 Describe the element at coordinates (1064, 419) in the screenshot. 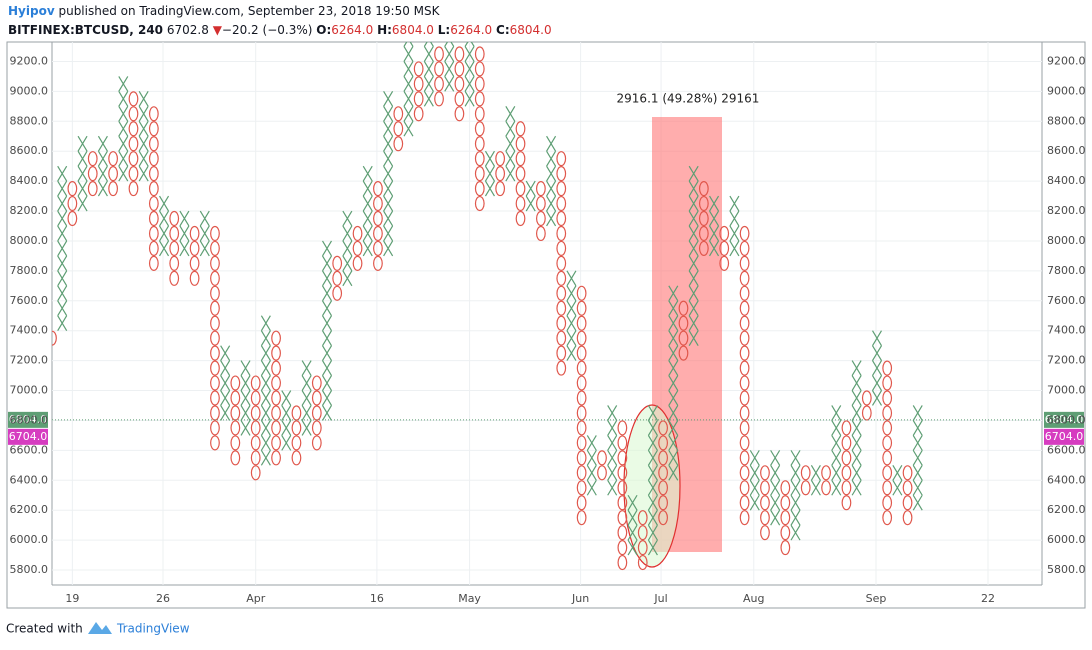

I see `price-tag` at that location.